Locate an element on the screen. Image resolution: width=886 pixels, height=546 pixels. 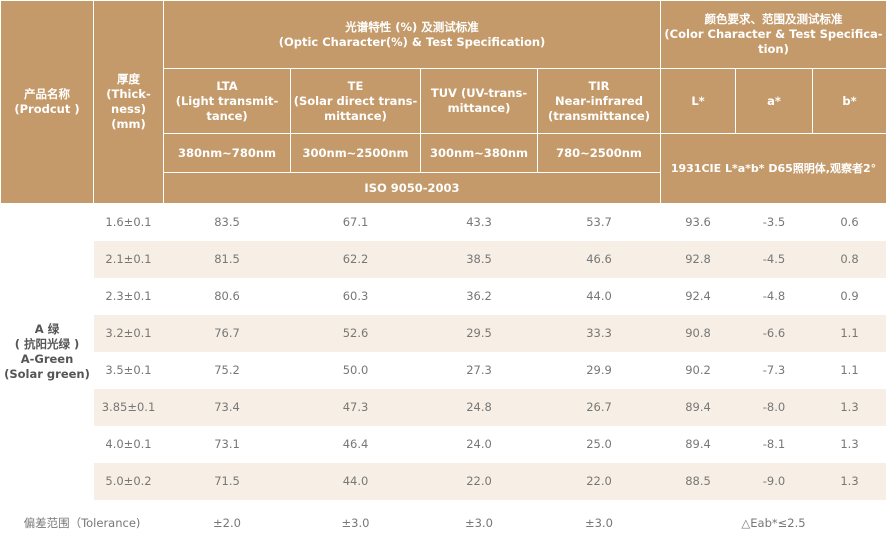
table-cell: 33.3 is located at coordinates (599, 333).